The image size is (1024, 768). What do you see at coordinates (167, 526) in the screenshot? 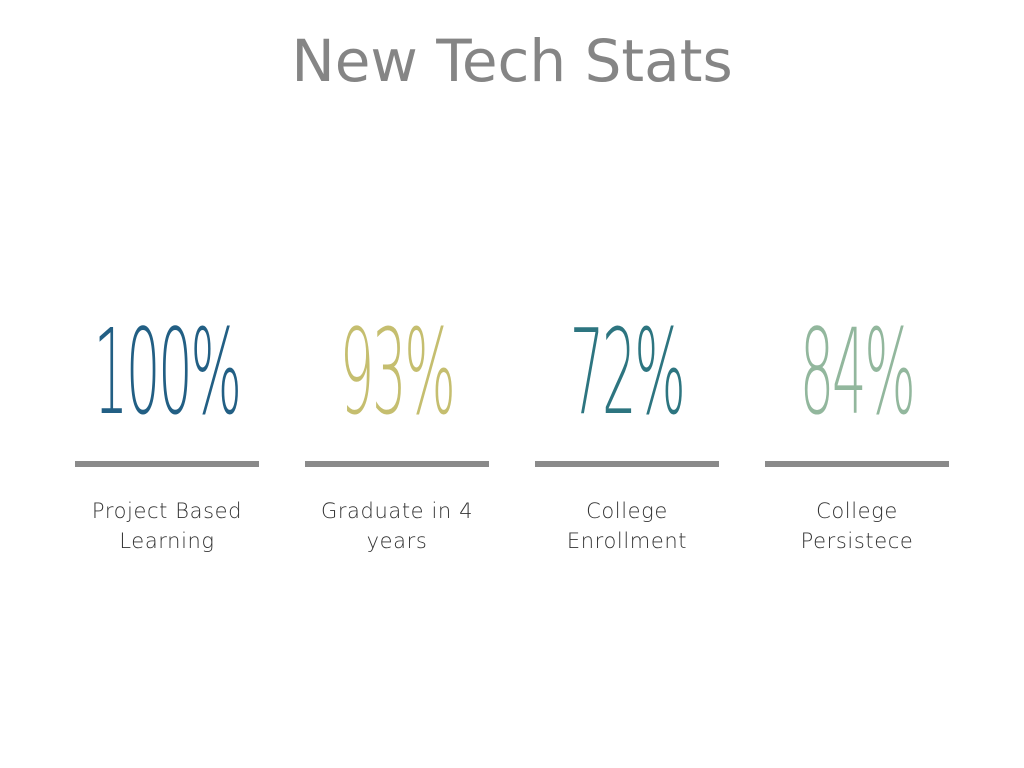
I see `stat-label: Project Based Learning` at bounding box center [167, 526].